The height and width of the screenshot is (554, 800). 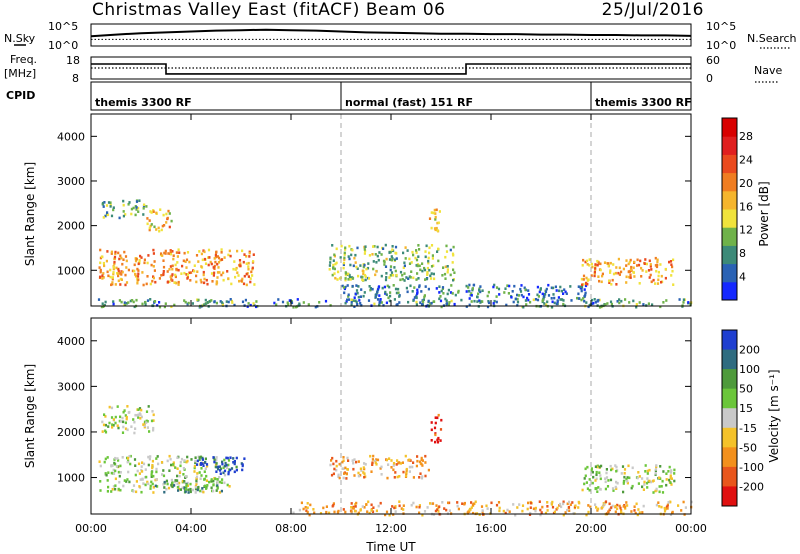 I want to click on y-tick-label: 2000, so click(x=71, y=226).